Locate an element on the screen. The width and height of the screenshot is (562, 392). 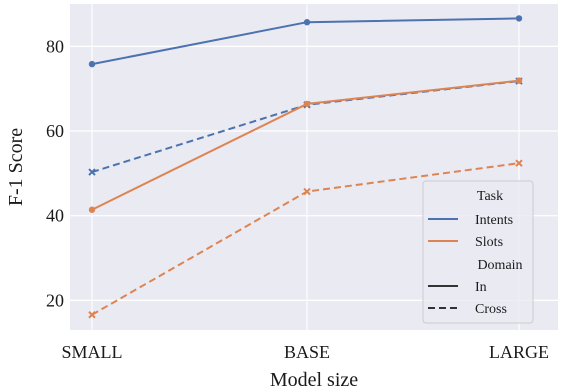
y-axis-title: F-1 Score is located at coordinates (16, 167).